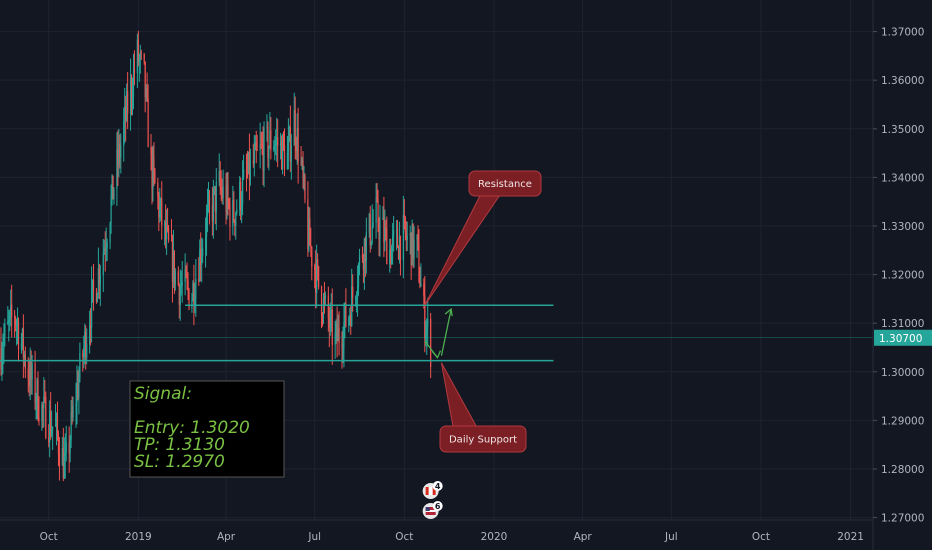 This screenshot has width=932, height=550. Describe the element at coordinates (432, 490) in the screenshot. I see `event-marker: 4` at that location.